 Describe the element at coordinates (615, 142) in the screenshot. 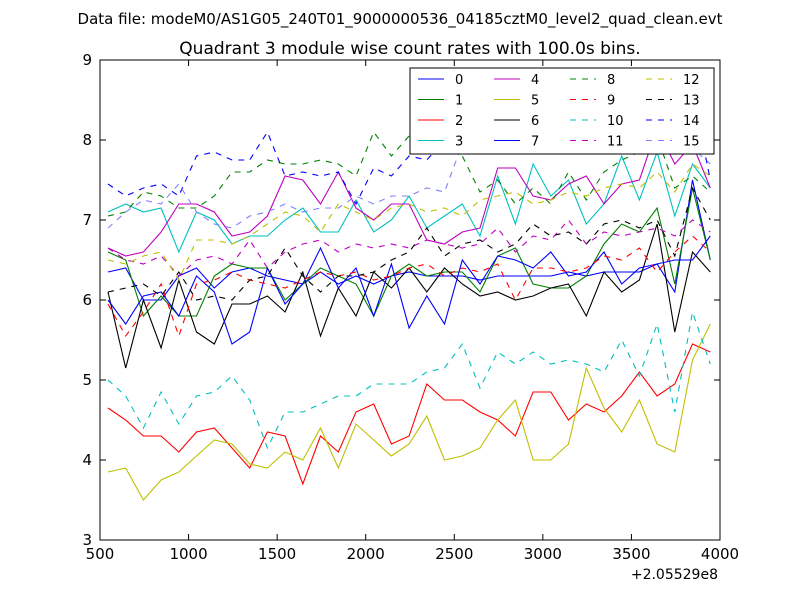

I see `legend-label-11: 11` at that location.